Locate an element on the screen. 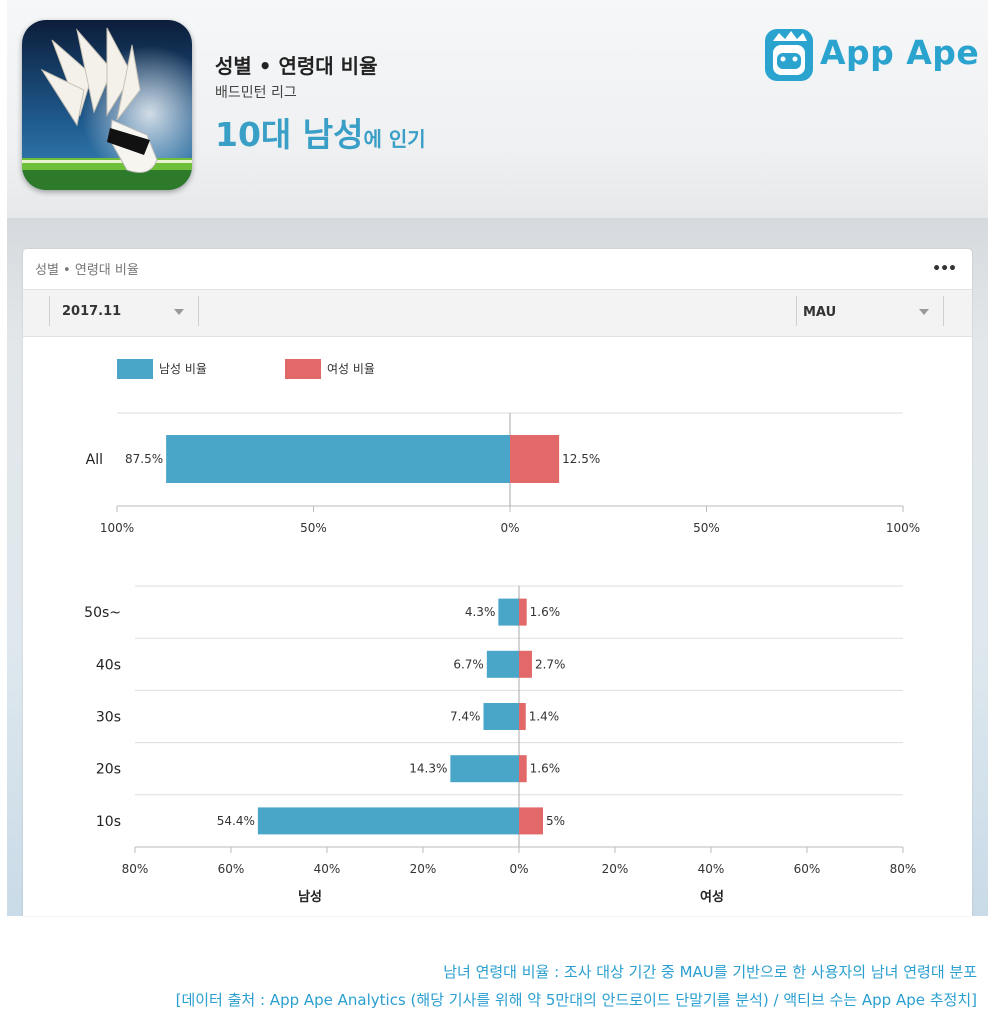 Image resolution: width=995 pixels, height=1024 pixels. legend-label-female: 여성 비율 is located at coordinates (351, 369).